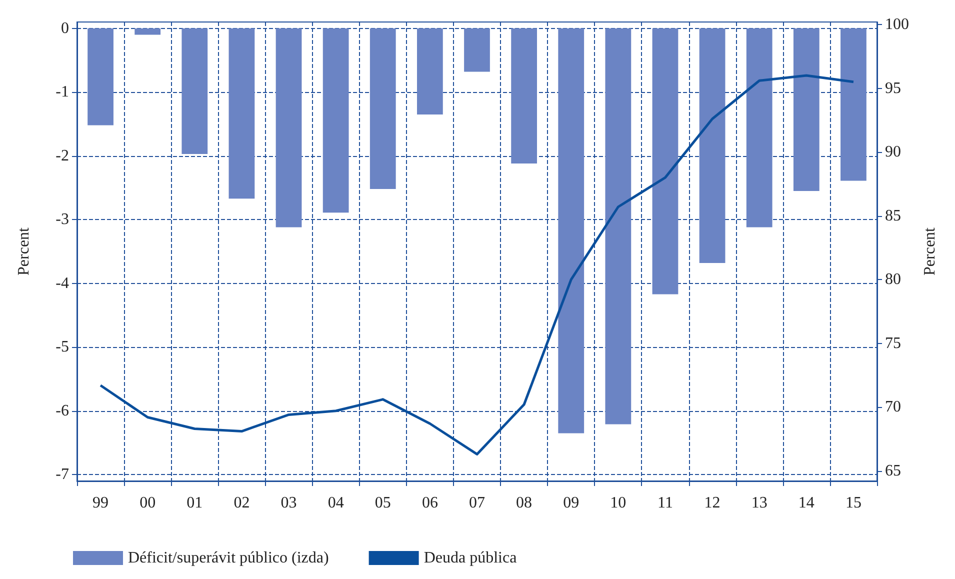 This screenshot has width=955, height=579. I want to click on y2-axis-title: Percent, so click(930, 251).